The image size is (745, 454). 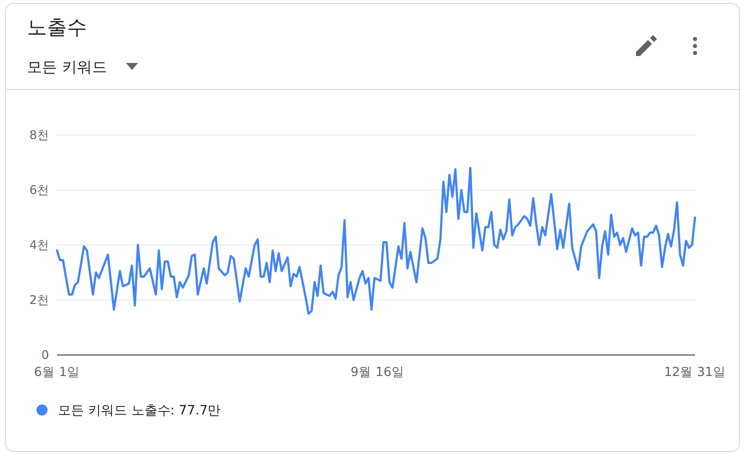 I want to click on chart-subtitle: 모든 키워드, so click(x=67, y=67).